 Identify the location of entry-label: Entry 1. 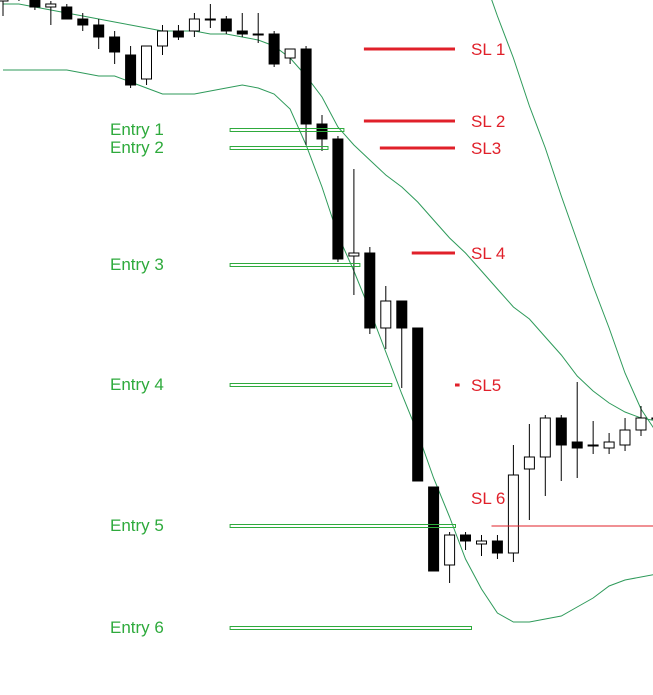
(137, 129).